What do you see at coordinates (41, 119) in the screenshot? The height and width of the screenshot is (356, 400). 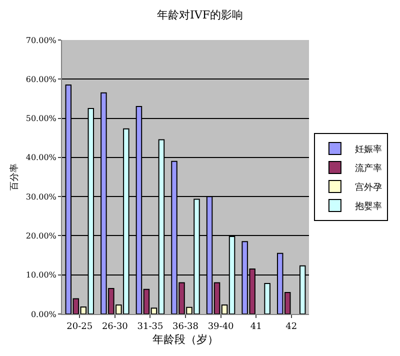 I see `y-tick-label: 50.00%` at bounding box center [41, 119].